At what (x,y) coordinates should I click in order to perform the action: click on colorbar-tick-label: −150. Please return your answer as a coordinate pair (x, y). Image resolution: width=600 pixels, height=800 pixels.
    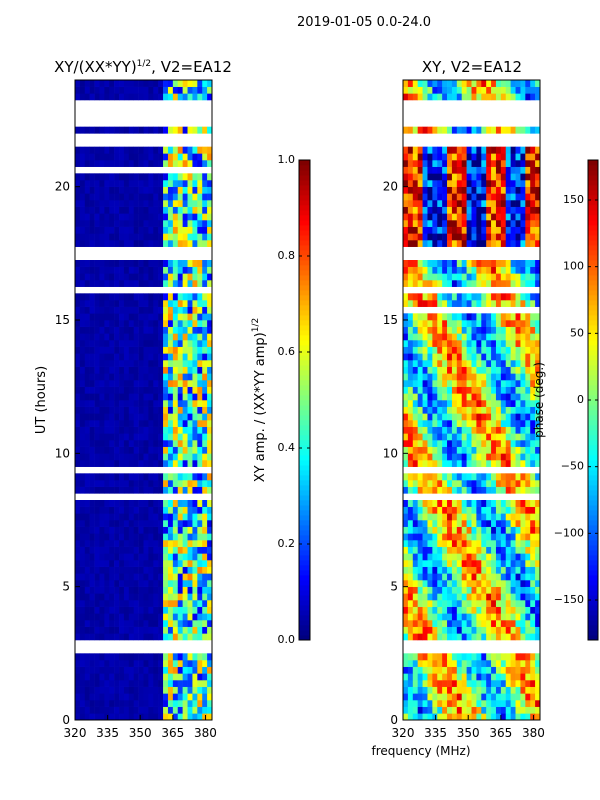
    Looking at the image, I should click on (569, 599).